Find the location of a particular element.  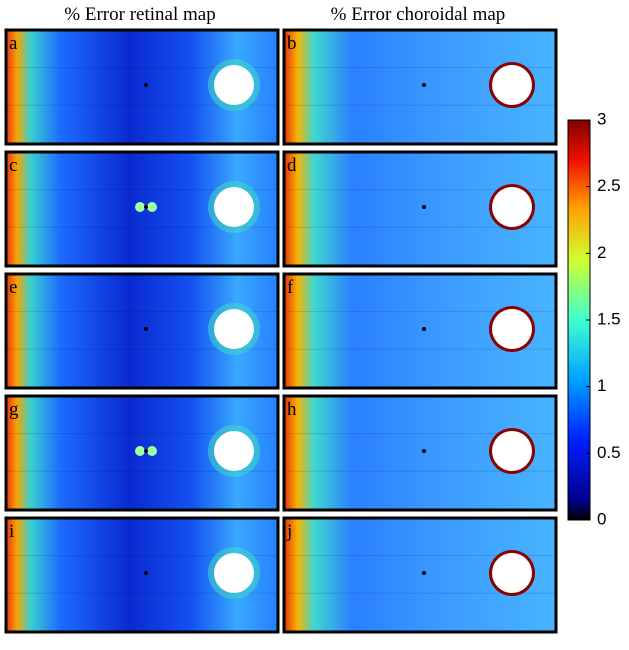

panel-label: b is located at coordinates (292, 43).